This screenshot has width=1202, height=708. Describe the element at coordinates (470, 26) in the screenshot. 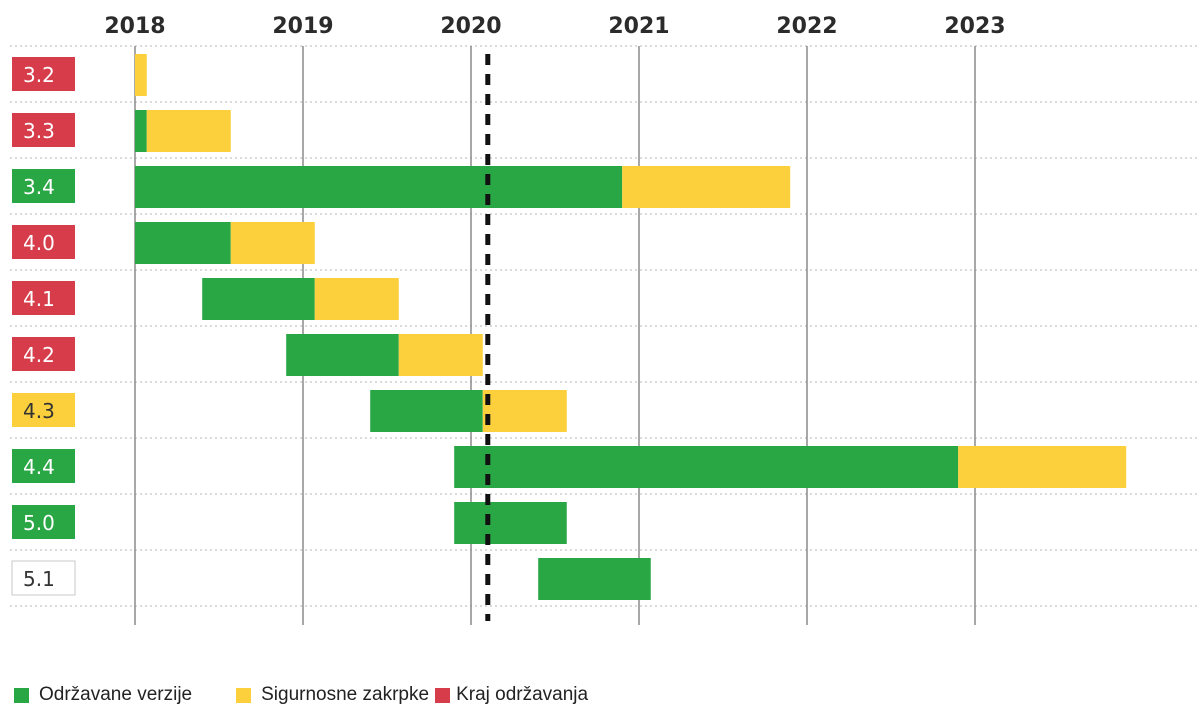

I see `year-tick-label: 2020` at that location.